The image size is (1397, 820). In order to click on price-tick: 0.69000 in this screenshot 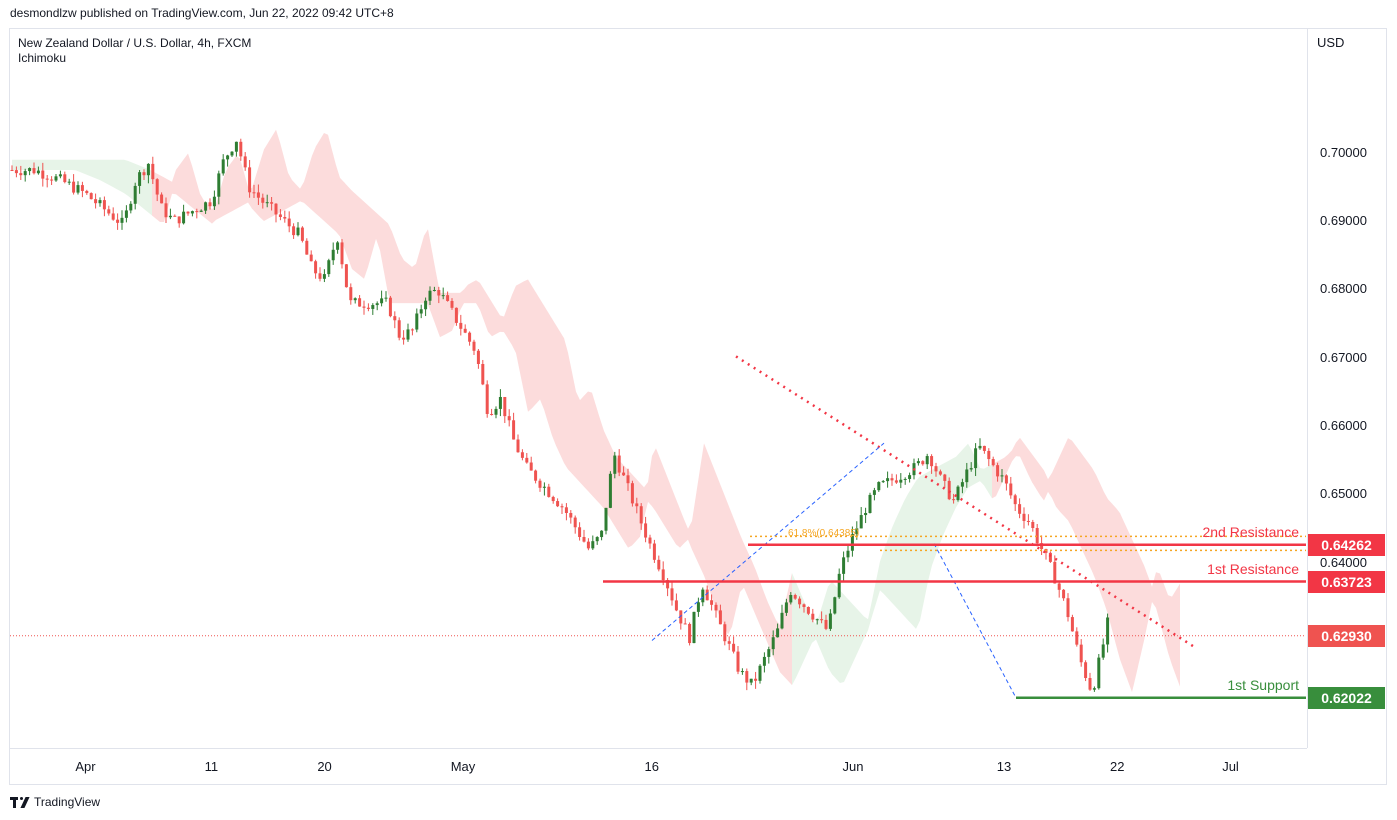, I will do `click(1343, 221)`.